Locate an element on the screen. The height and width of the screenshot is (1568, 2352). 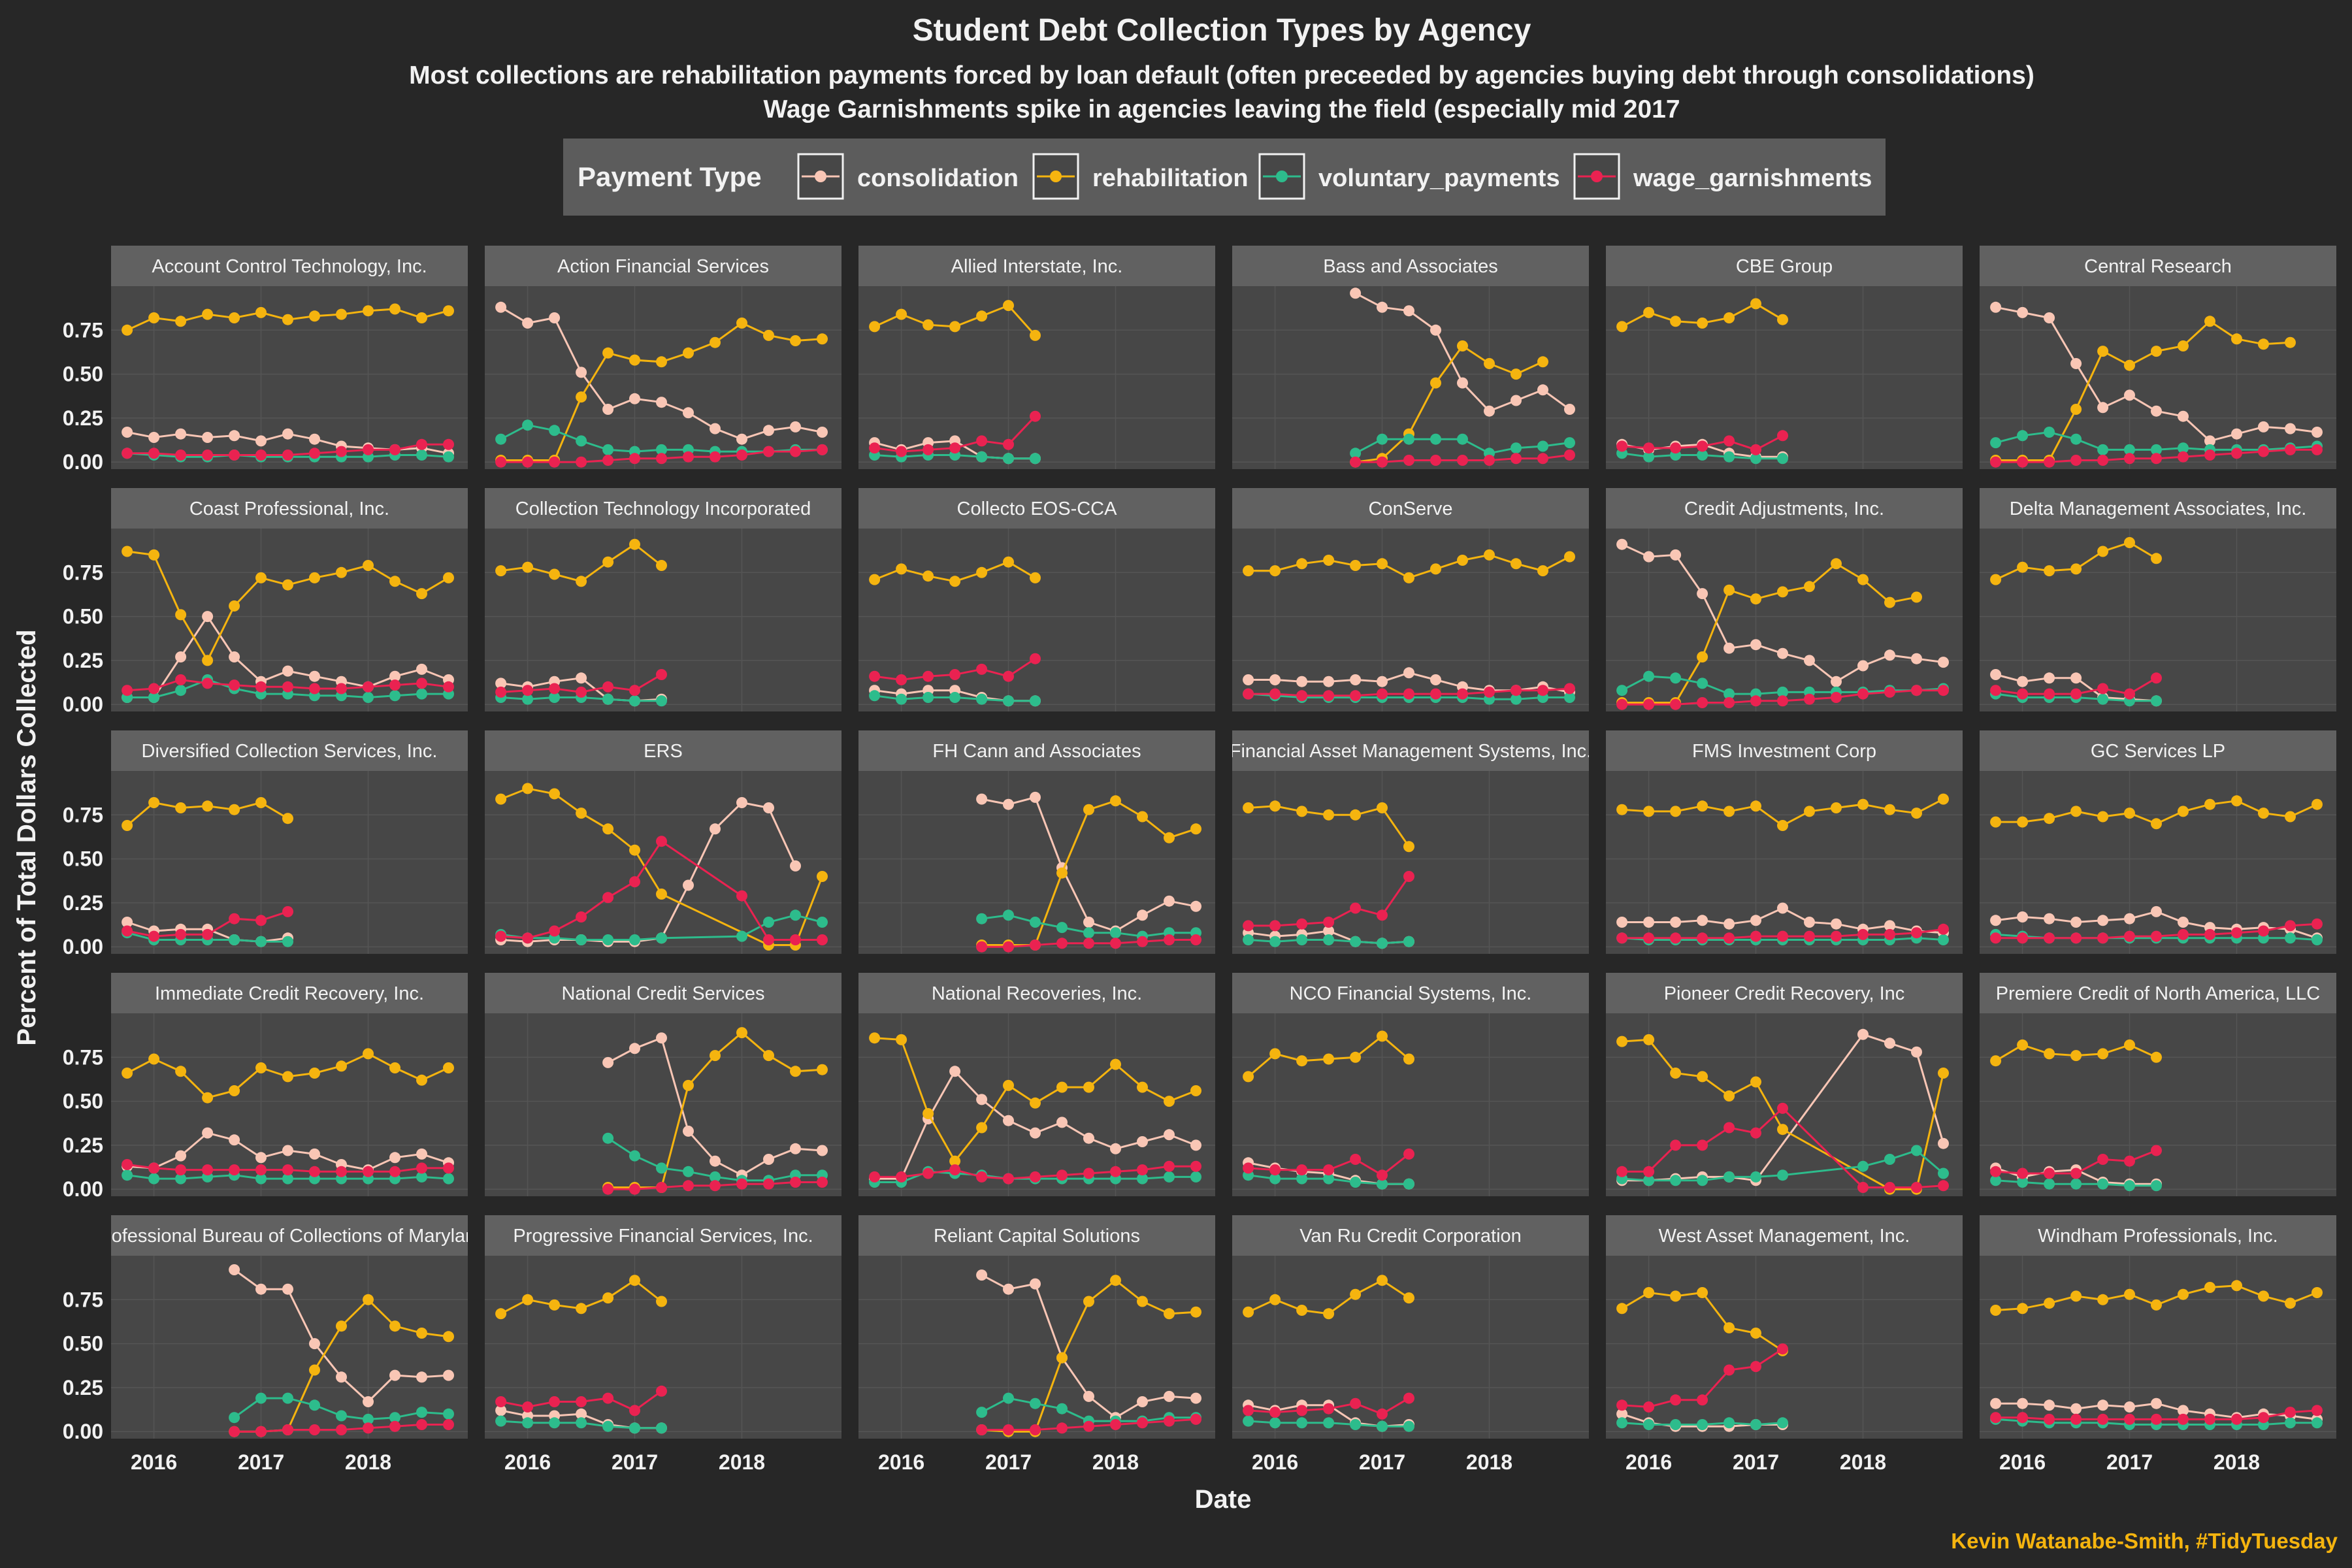
facet-strip-label: GC Services LP is located at coordinates (2158, 751).